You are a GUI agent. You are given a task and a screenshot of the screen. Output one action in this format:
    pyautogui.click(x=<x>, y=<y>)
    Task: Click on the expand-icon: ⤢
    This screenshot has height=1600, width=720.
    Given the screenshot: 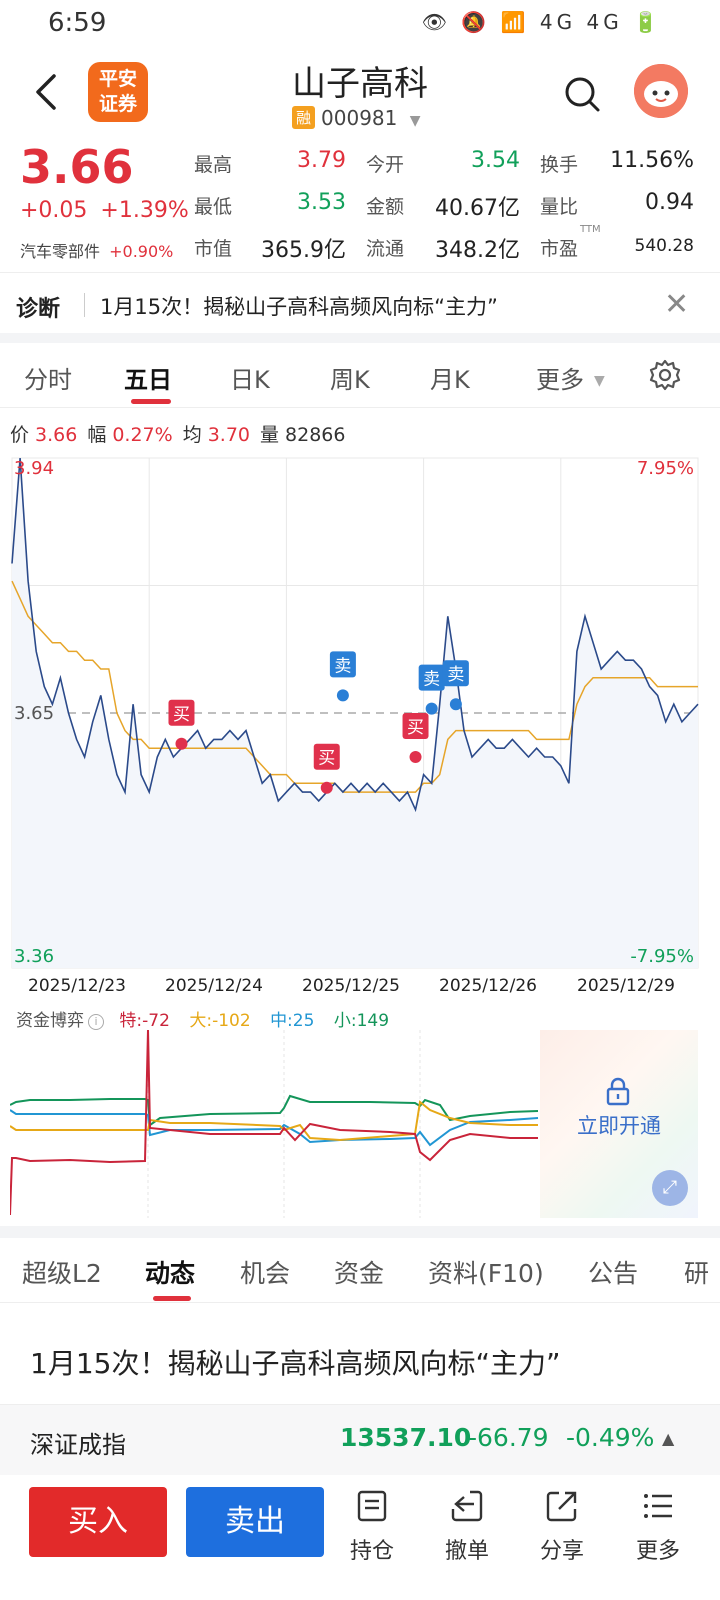 What is the action you would take?
    pyautogui.click(x=670, y=1188)
    